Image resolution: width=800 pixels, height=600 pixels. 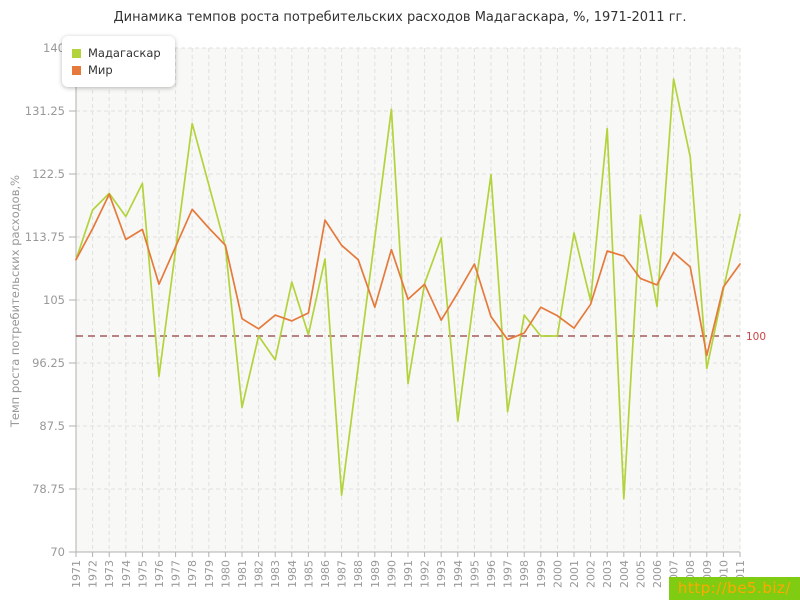 I want to click on x-tick-label: 1980, so click(x=225, y=574).